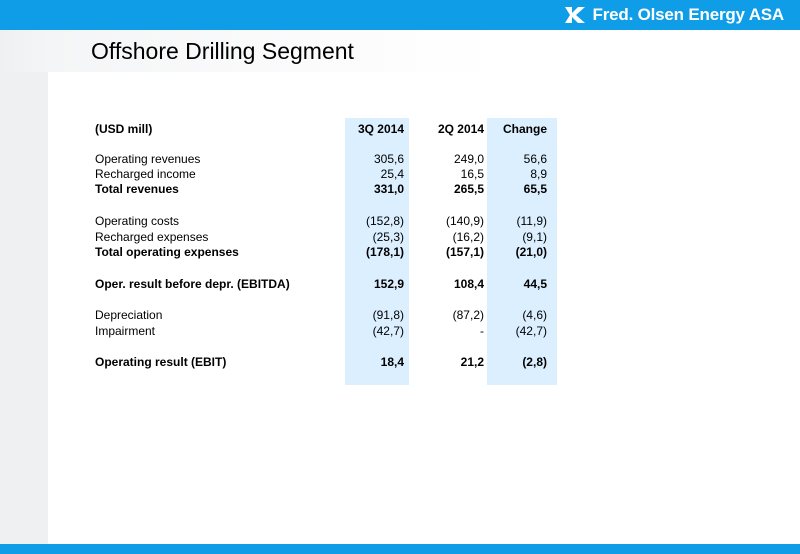  Describe the element at coordinates (137, 189) in the screenshot. I see `row-label: Total revenues` at that location.